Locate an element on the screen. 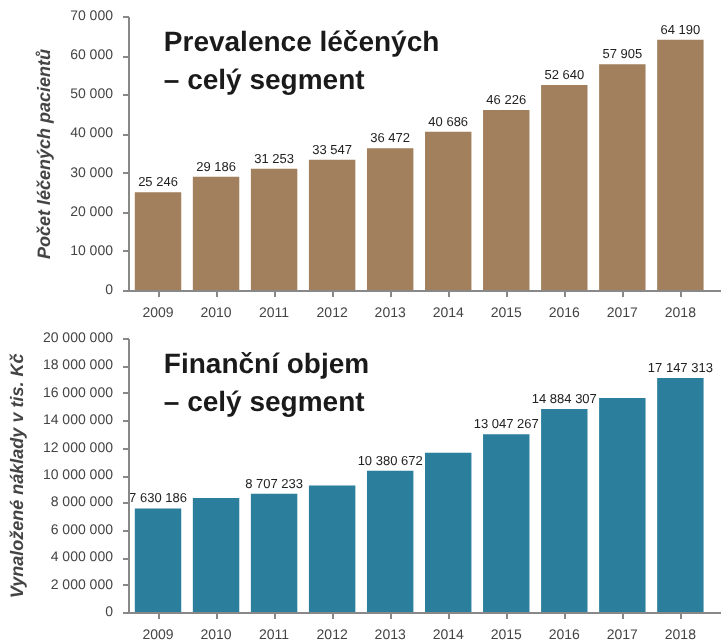  text: Finanční objem – celý segment is located at coordinates (266, 382).